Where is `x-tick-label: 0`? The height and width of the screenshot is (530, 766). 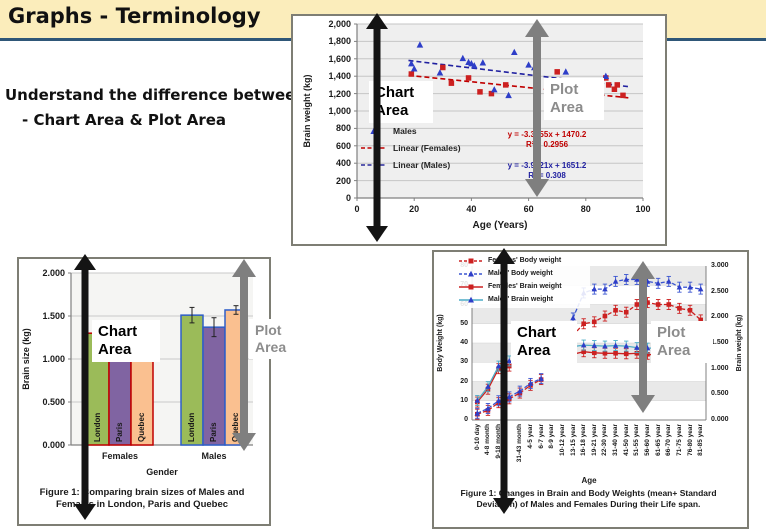 x-tick-label: 0 is located at coordinates (357, 209).